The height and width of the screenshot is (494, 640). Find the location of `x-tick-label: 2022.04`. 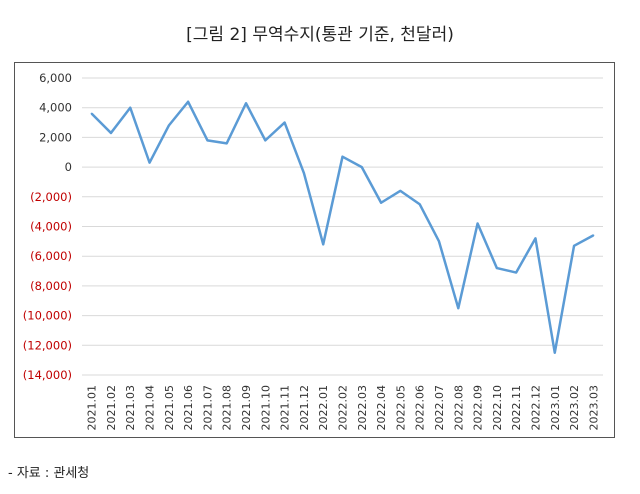

x-tick-label: 2022.04 is located at coordinates (381, 408).